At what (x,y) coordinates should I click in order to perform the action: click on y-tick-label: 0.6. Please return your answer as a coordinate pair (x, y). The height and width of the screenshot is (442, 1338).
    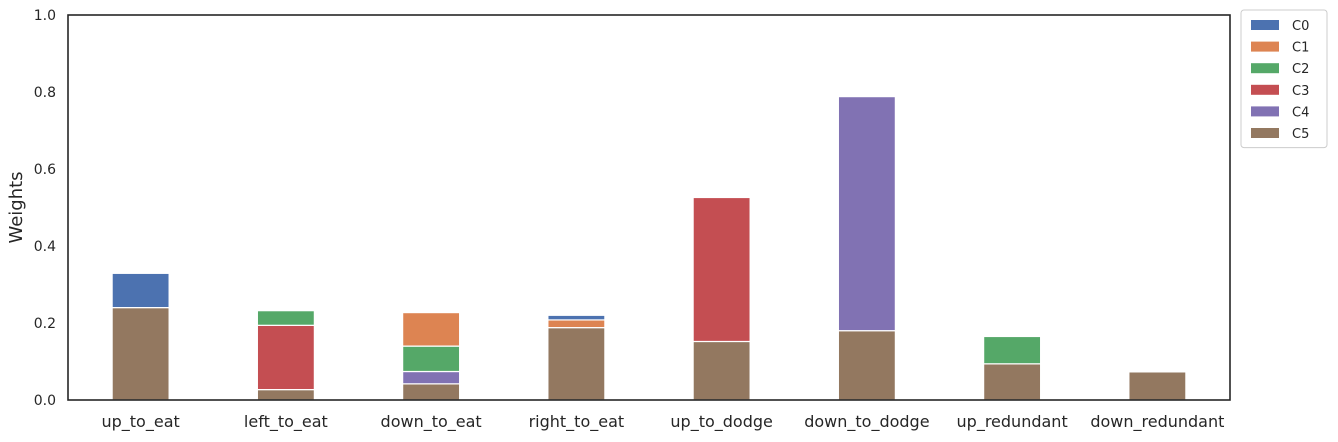
    Looking at the image, I should click on (45, 170).